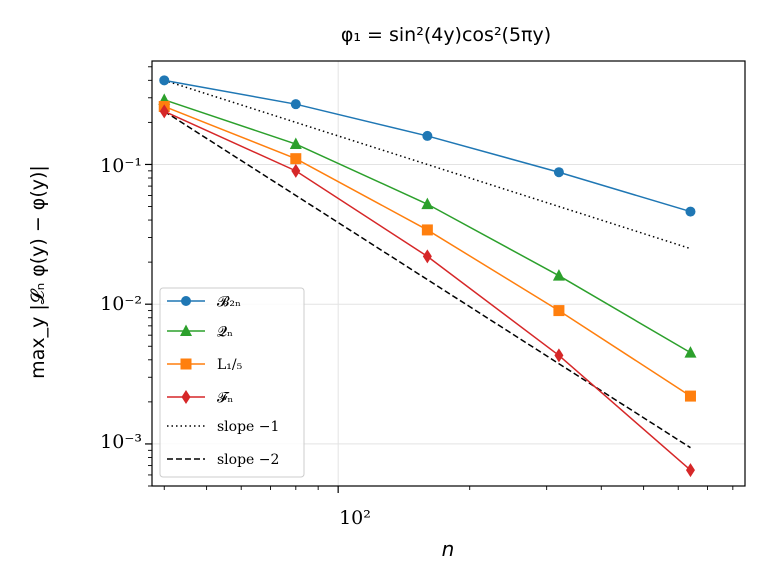 The image size is (766, 587). What do you see at coordinates (229, 302) in the screenshot?
I see `legend-label: 𝓑₂ₙ` at bounding box center [229, 302].